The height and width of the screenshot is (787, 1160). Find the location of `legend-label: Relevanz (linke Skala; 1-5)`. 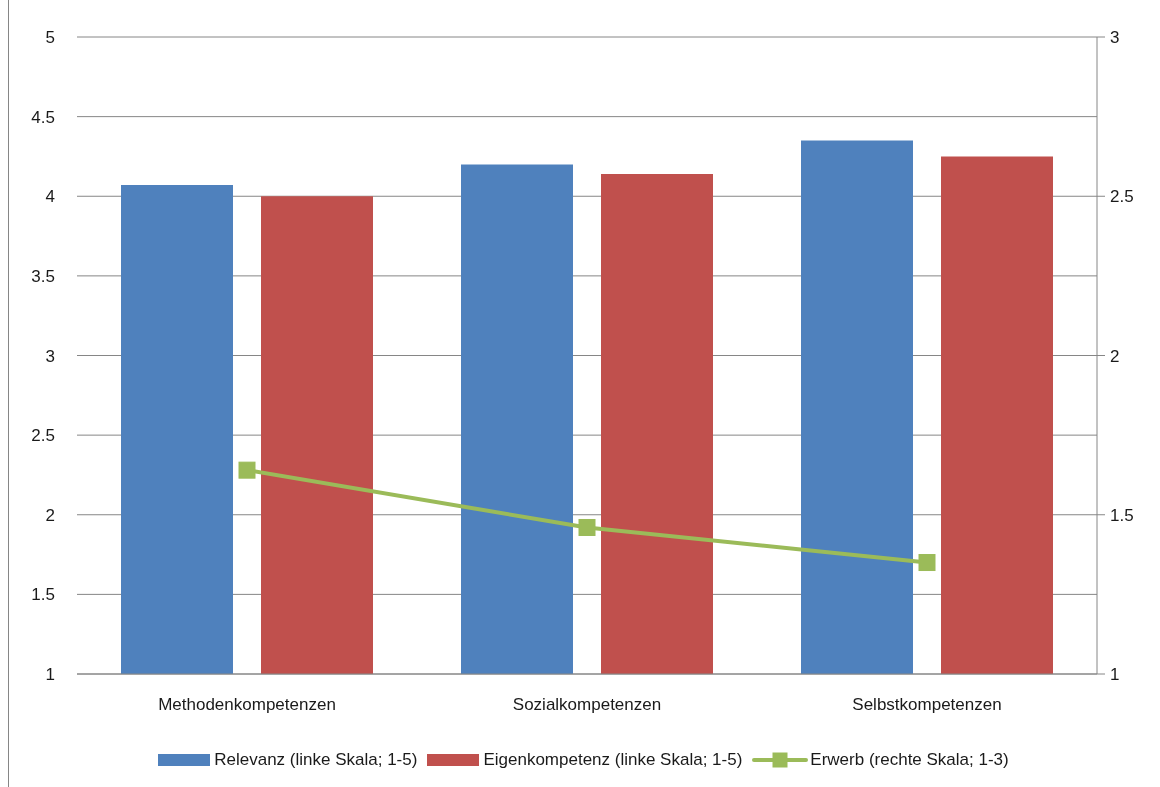

legend-label: Relevanz (linke Skala; 1-5) is located at coordinates (316, 760).